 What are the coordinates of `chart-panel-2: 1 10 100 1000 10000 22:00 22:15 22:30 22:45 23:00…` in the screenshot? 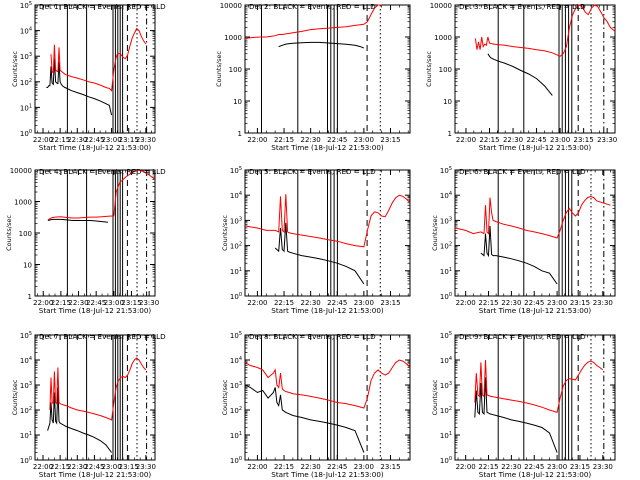 It's located at (313, 77).